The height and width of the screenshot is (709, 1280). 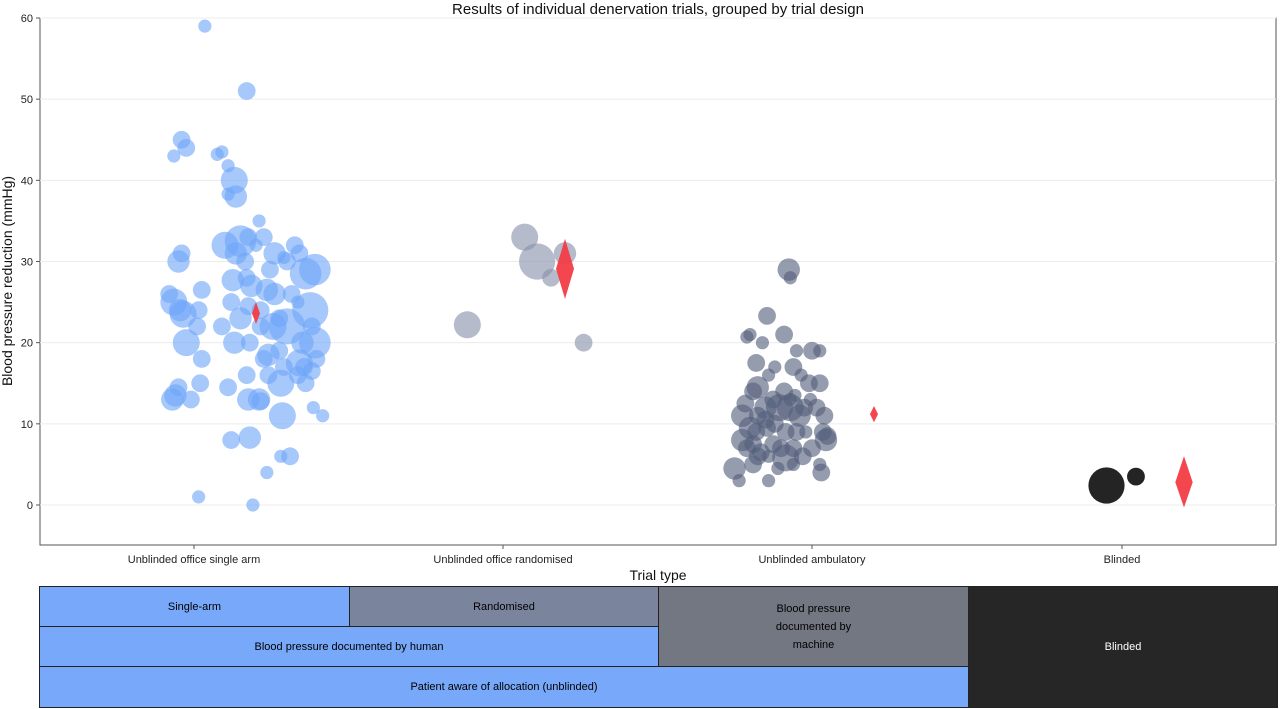 What do you see at coordinates (502, 560) in the screenshot?
I see `x-tick-label-1: Unblinded office randomised` at bounding box center [502, 560].